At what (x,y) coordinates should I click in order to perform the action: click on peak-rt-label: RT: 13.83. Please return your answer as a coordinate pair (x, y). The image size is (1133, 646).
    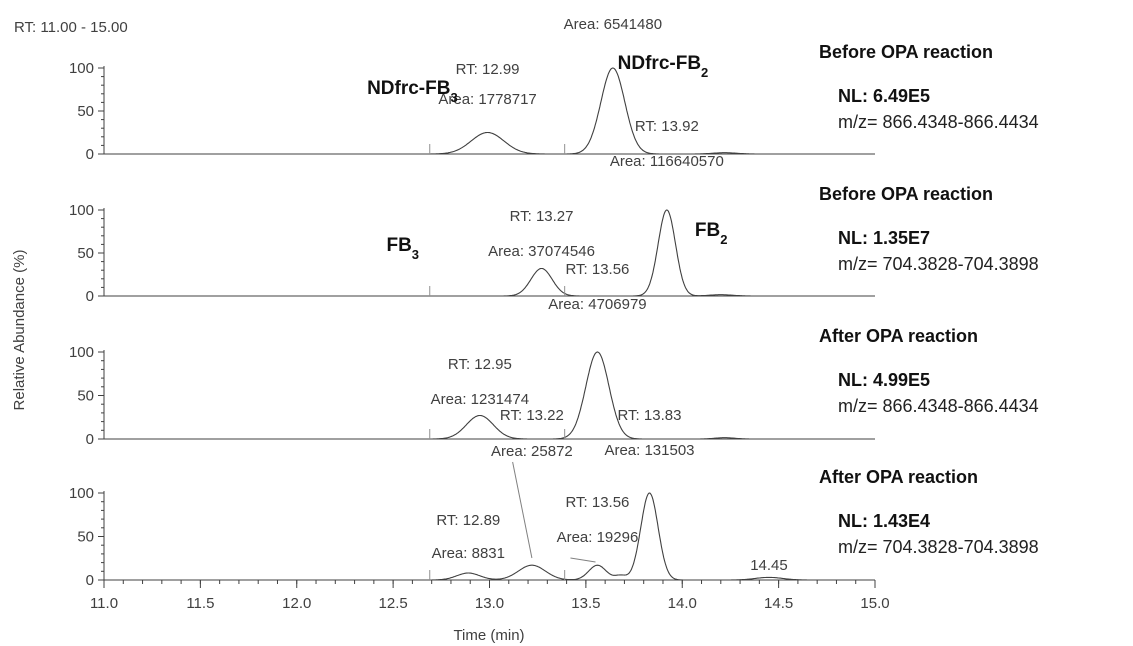
    Looking at the image, I should click on (650, 415).